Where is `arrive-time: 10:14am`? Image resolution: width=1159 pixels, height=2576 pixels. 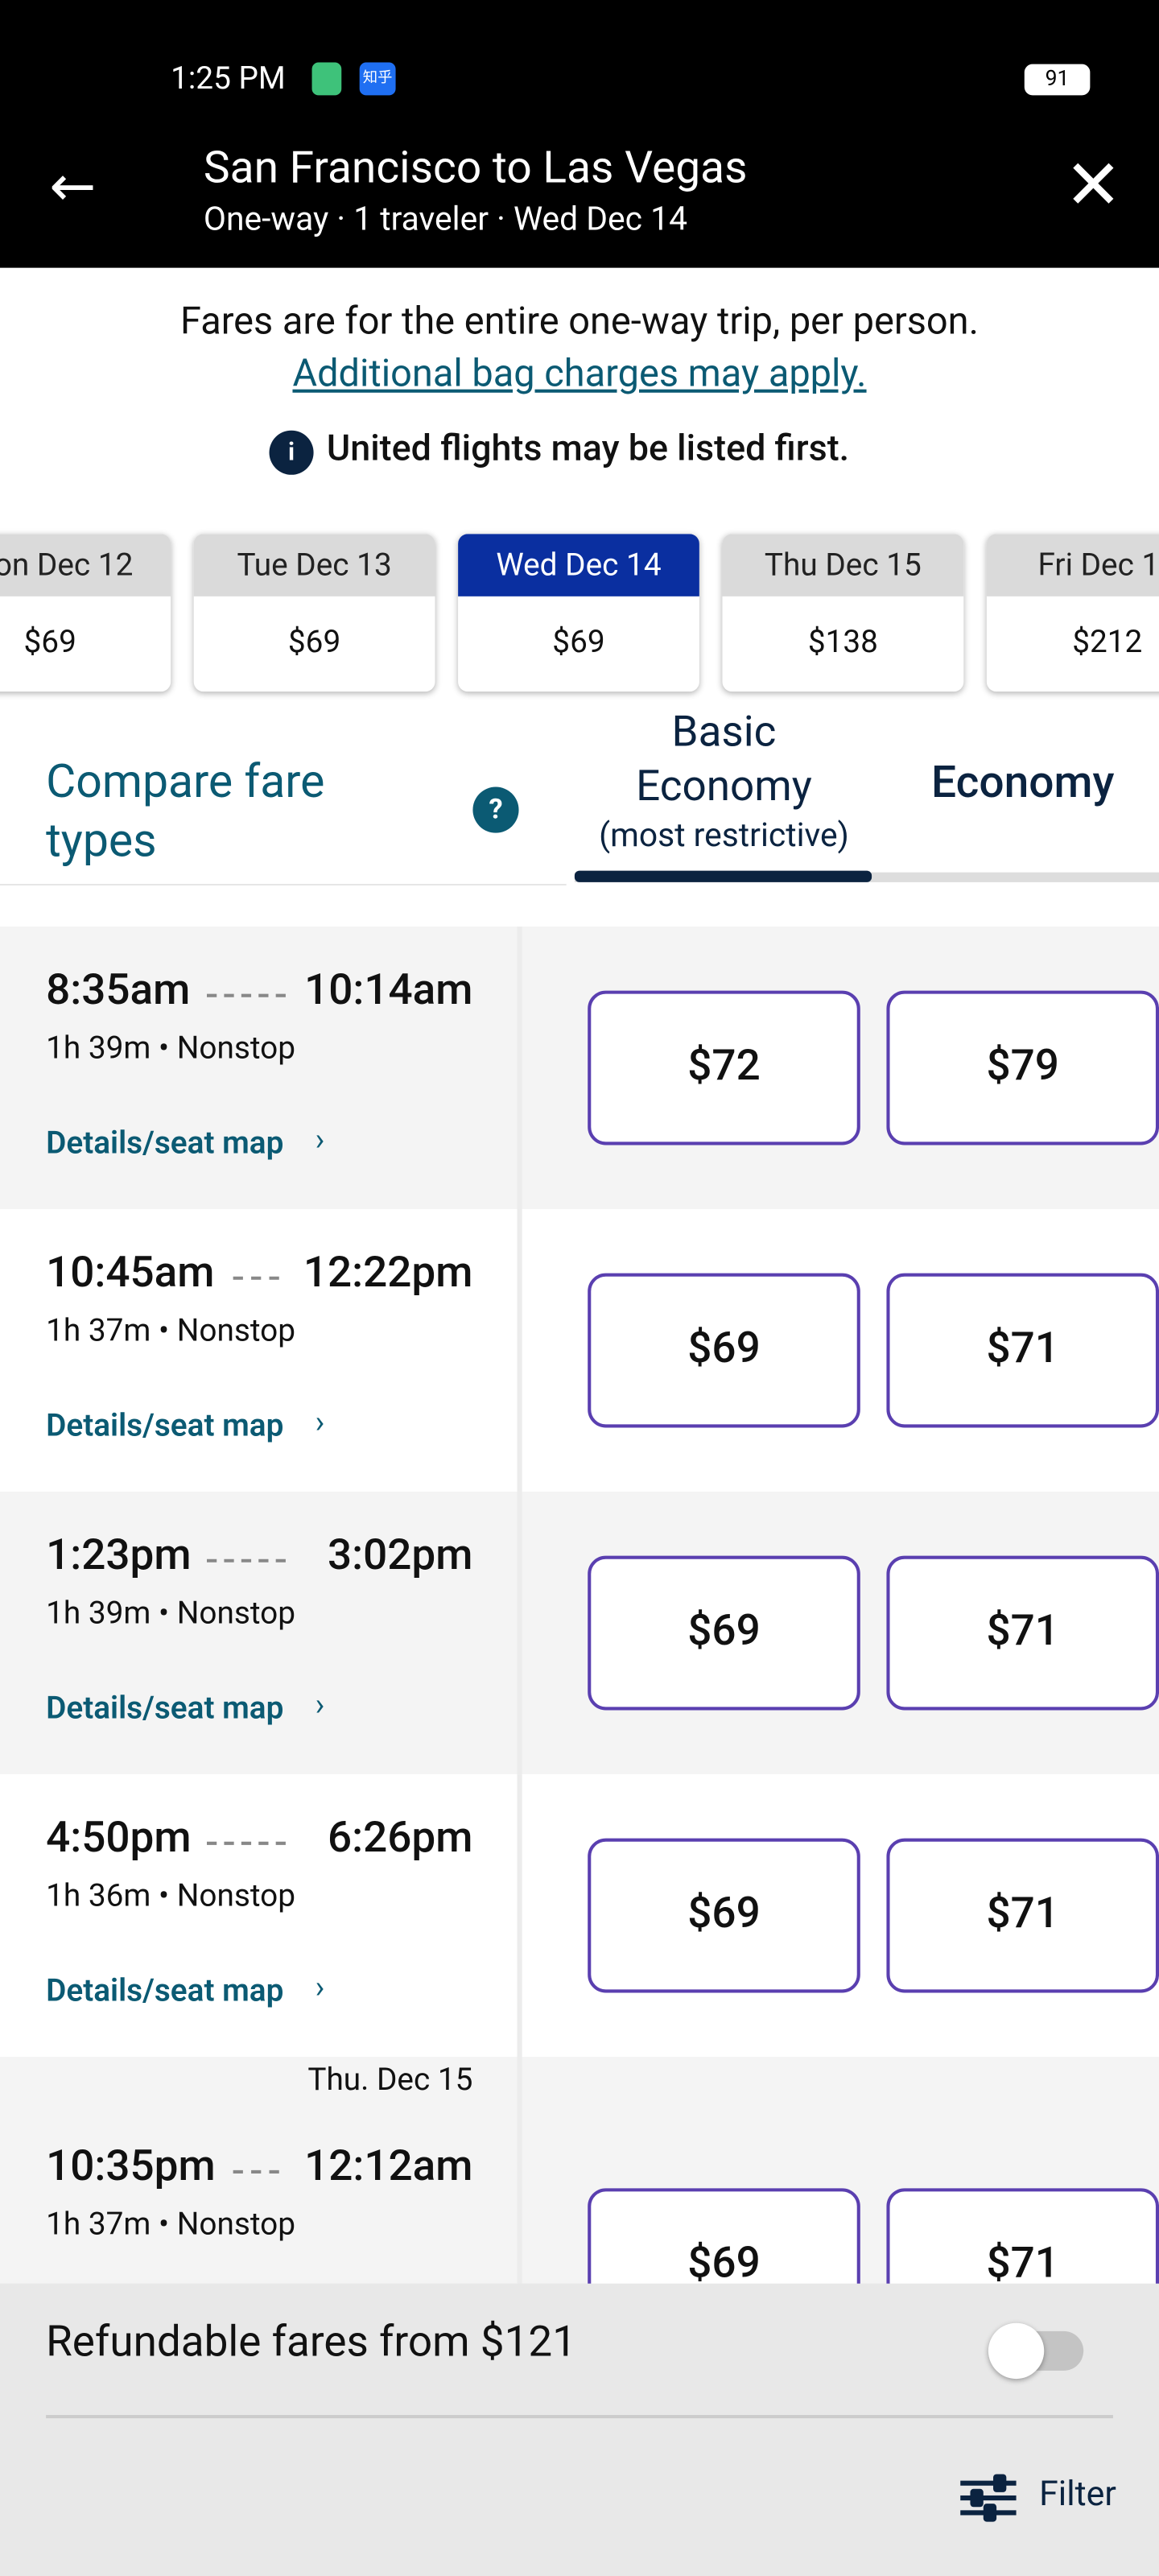 arrive-time: 10:14am is located at coordinates (388, 990).